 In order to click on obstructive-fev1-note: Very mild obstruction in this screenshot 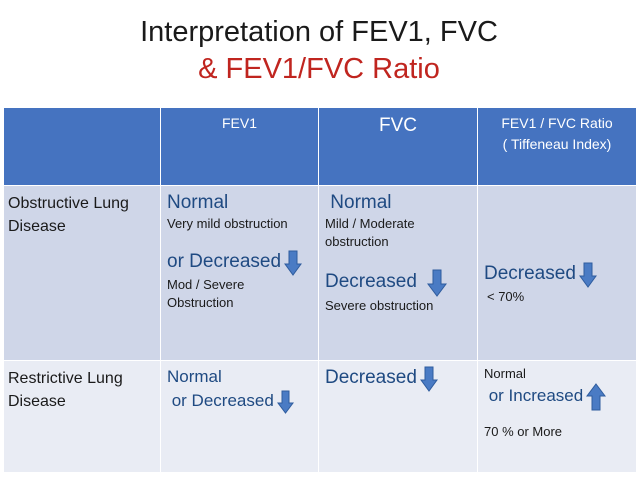, I will do `click(227, 223)`.